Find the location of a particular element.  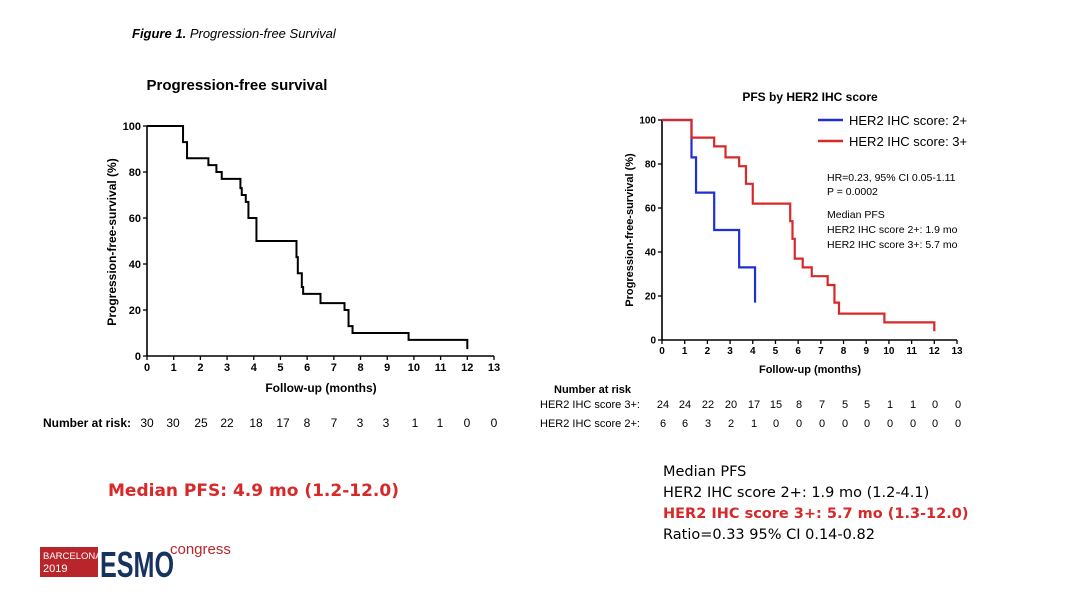

x-tick-label: 12 is located at coordinates (935, 351).